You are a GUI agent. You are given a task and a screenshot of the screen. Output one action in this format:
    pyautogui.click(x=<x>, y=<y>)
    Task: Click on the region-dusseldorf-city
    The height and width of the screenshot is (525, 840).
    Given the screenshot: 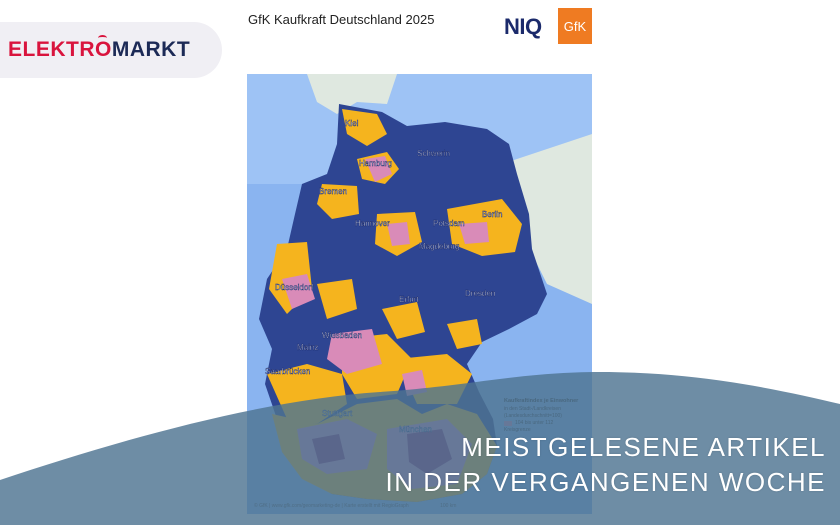 What is the action you would take?
    pyautogui.click(x=298, y=291)
    